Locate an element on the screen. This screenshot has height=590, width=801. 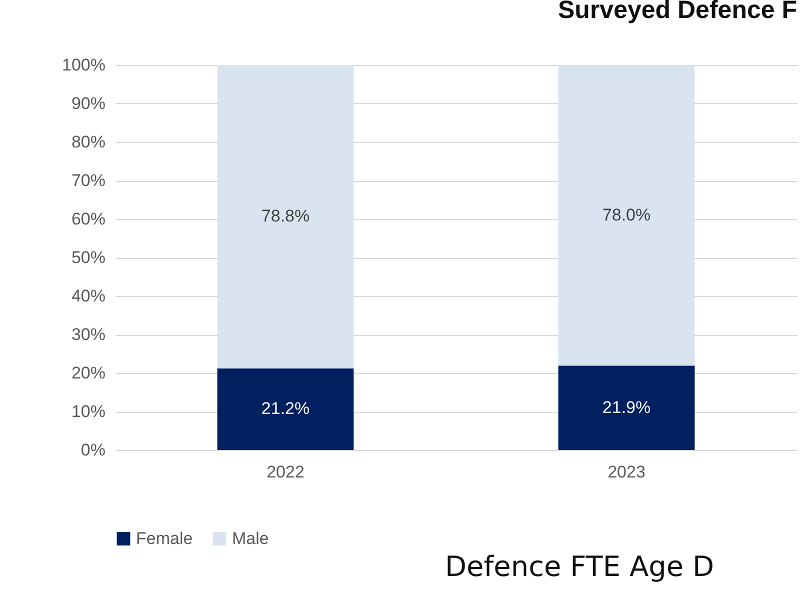
data-label: 21.2% is located at coordinates (285, 408).